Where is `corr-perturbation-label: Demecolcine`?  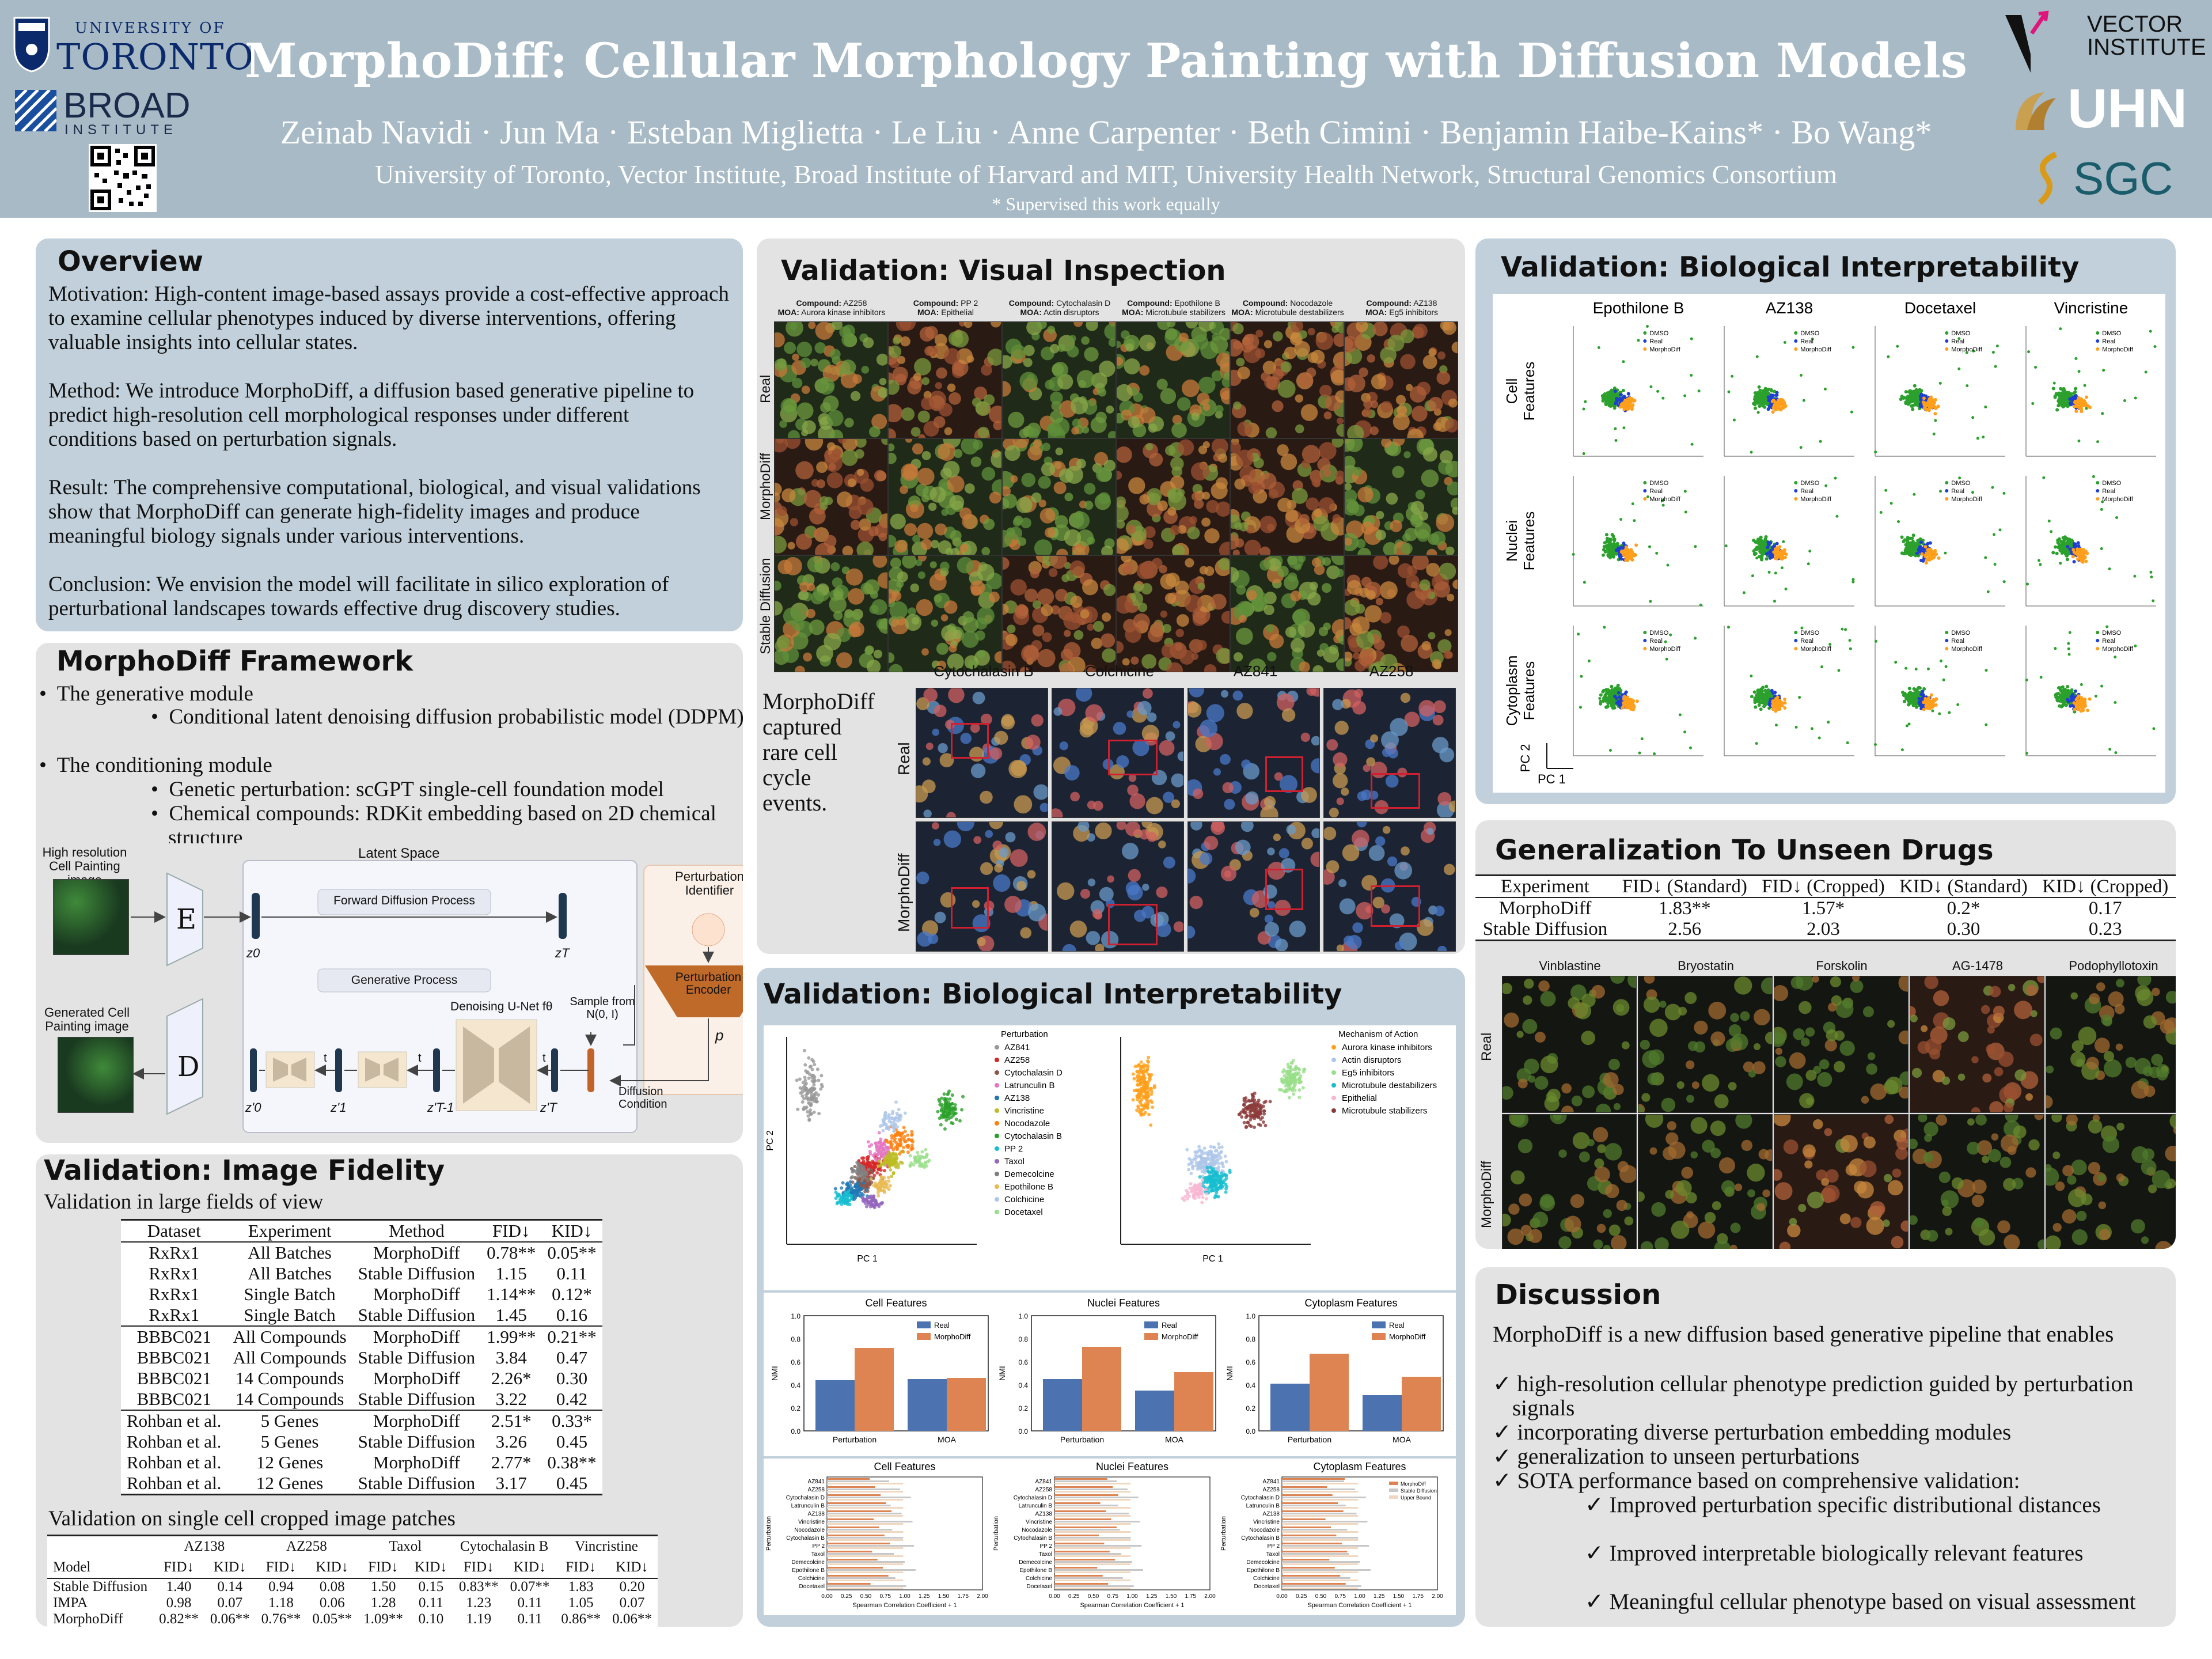 corr-perturbation-label: Demecolcine is located at coordinates (808, 1562).